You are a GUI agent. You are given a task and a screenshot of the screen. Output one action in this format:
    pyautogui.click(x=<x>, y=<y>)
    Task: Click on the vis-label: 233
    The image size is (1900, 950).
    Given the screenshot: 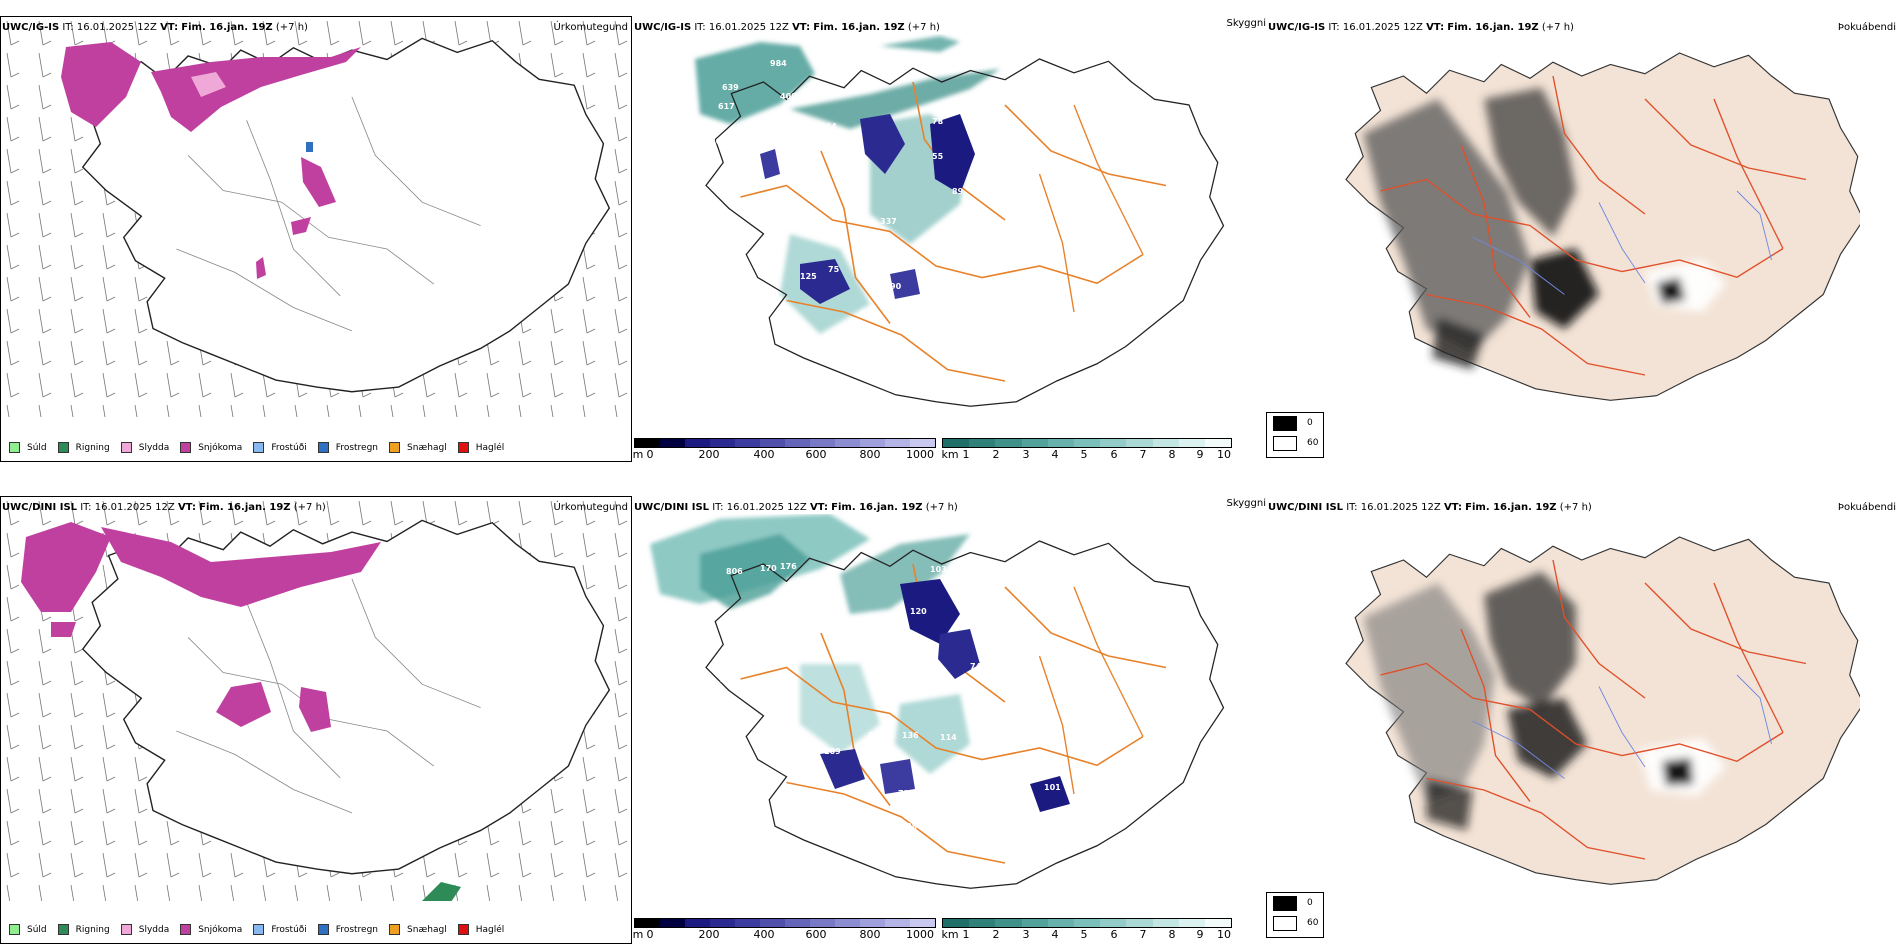 What is the action you would take?
    pyautogui.click(x=830, y=605)
    